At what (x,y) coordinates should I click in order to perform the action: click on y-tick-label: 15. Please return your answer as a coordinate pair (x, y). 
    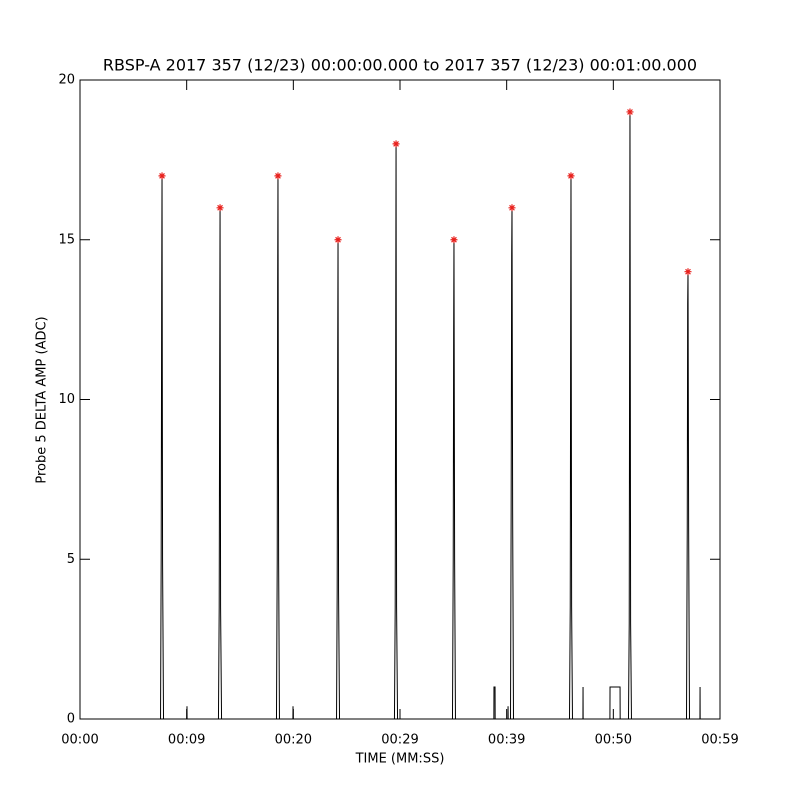
    Looking at the image, I should click on (66, 239).